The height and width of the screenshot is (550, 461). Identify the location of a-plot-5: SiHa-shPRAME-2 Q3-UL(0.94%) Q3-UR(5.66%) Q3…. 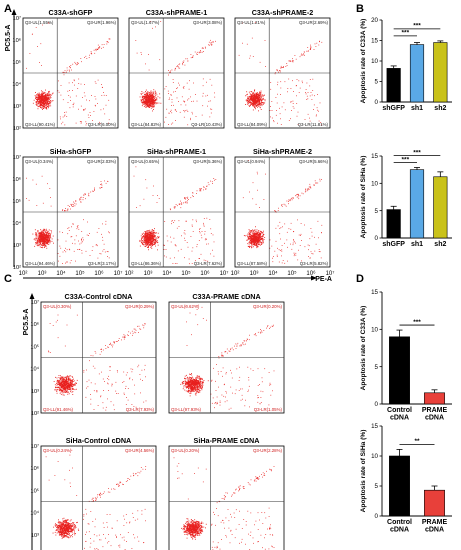
(282, 207).